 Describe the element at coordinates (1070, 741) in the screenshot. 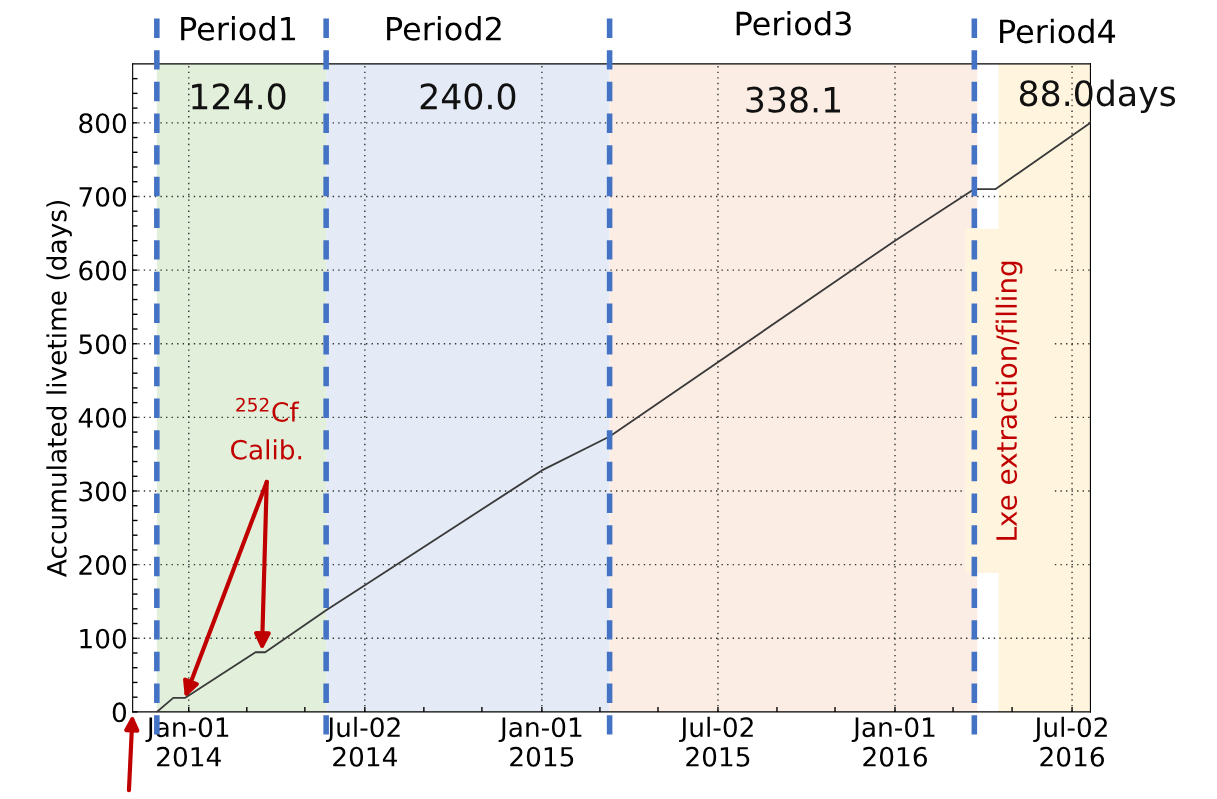

I see `x-tick-label: Jul-02 2016` at that location.